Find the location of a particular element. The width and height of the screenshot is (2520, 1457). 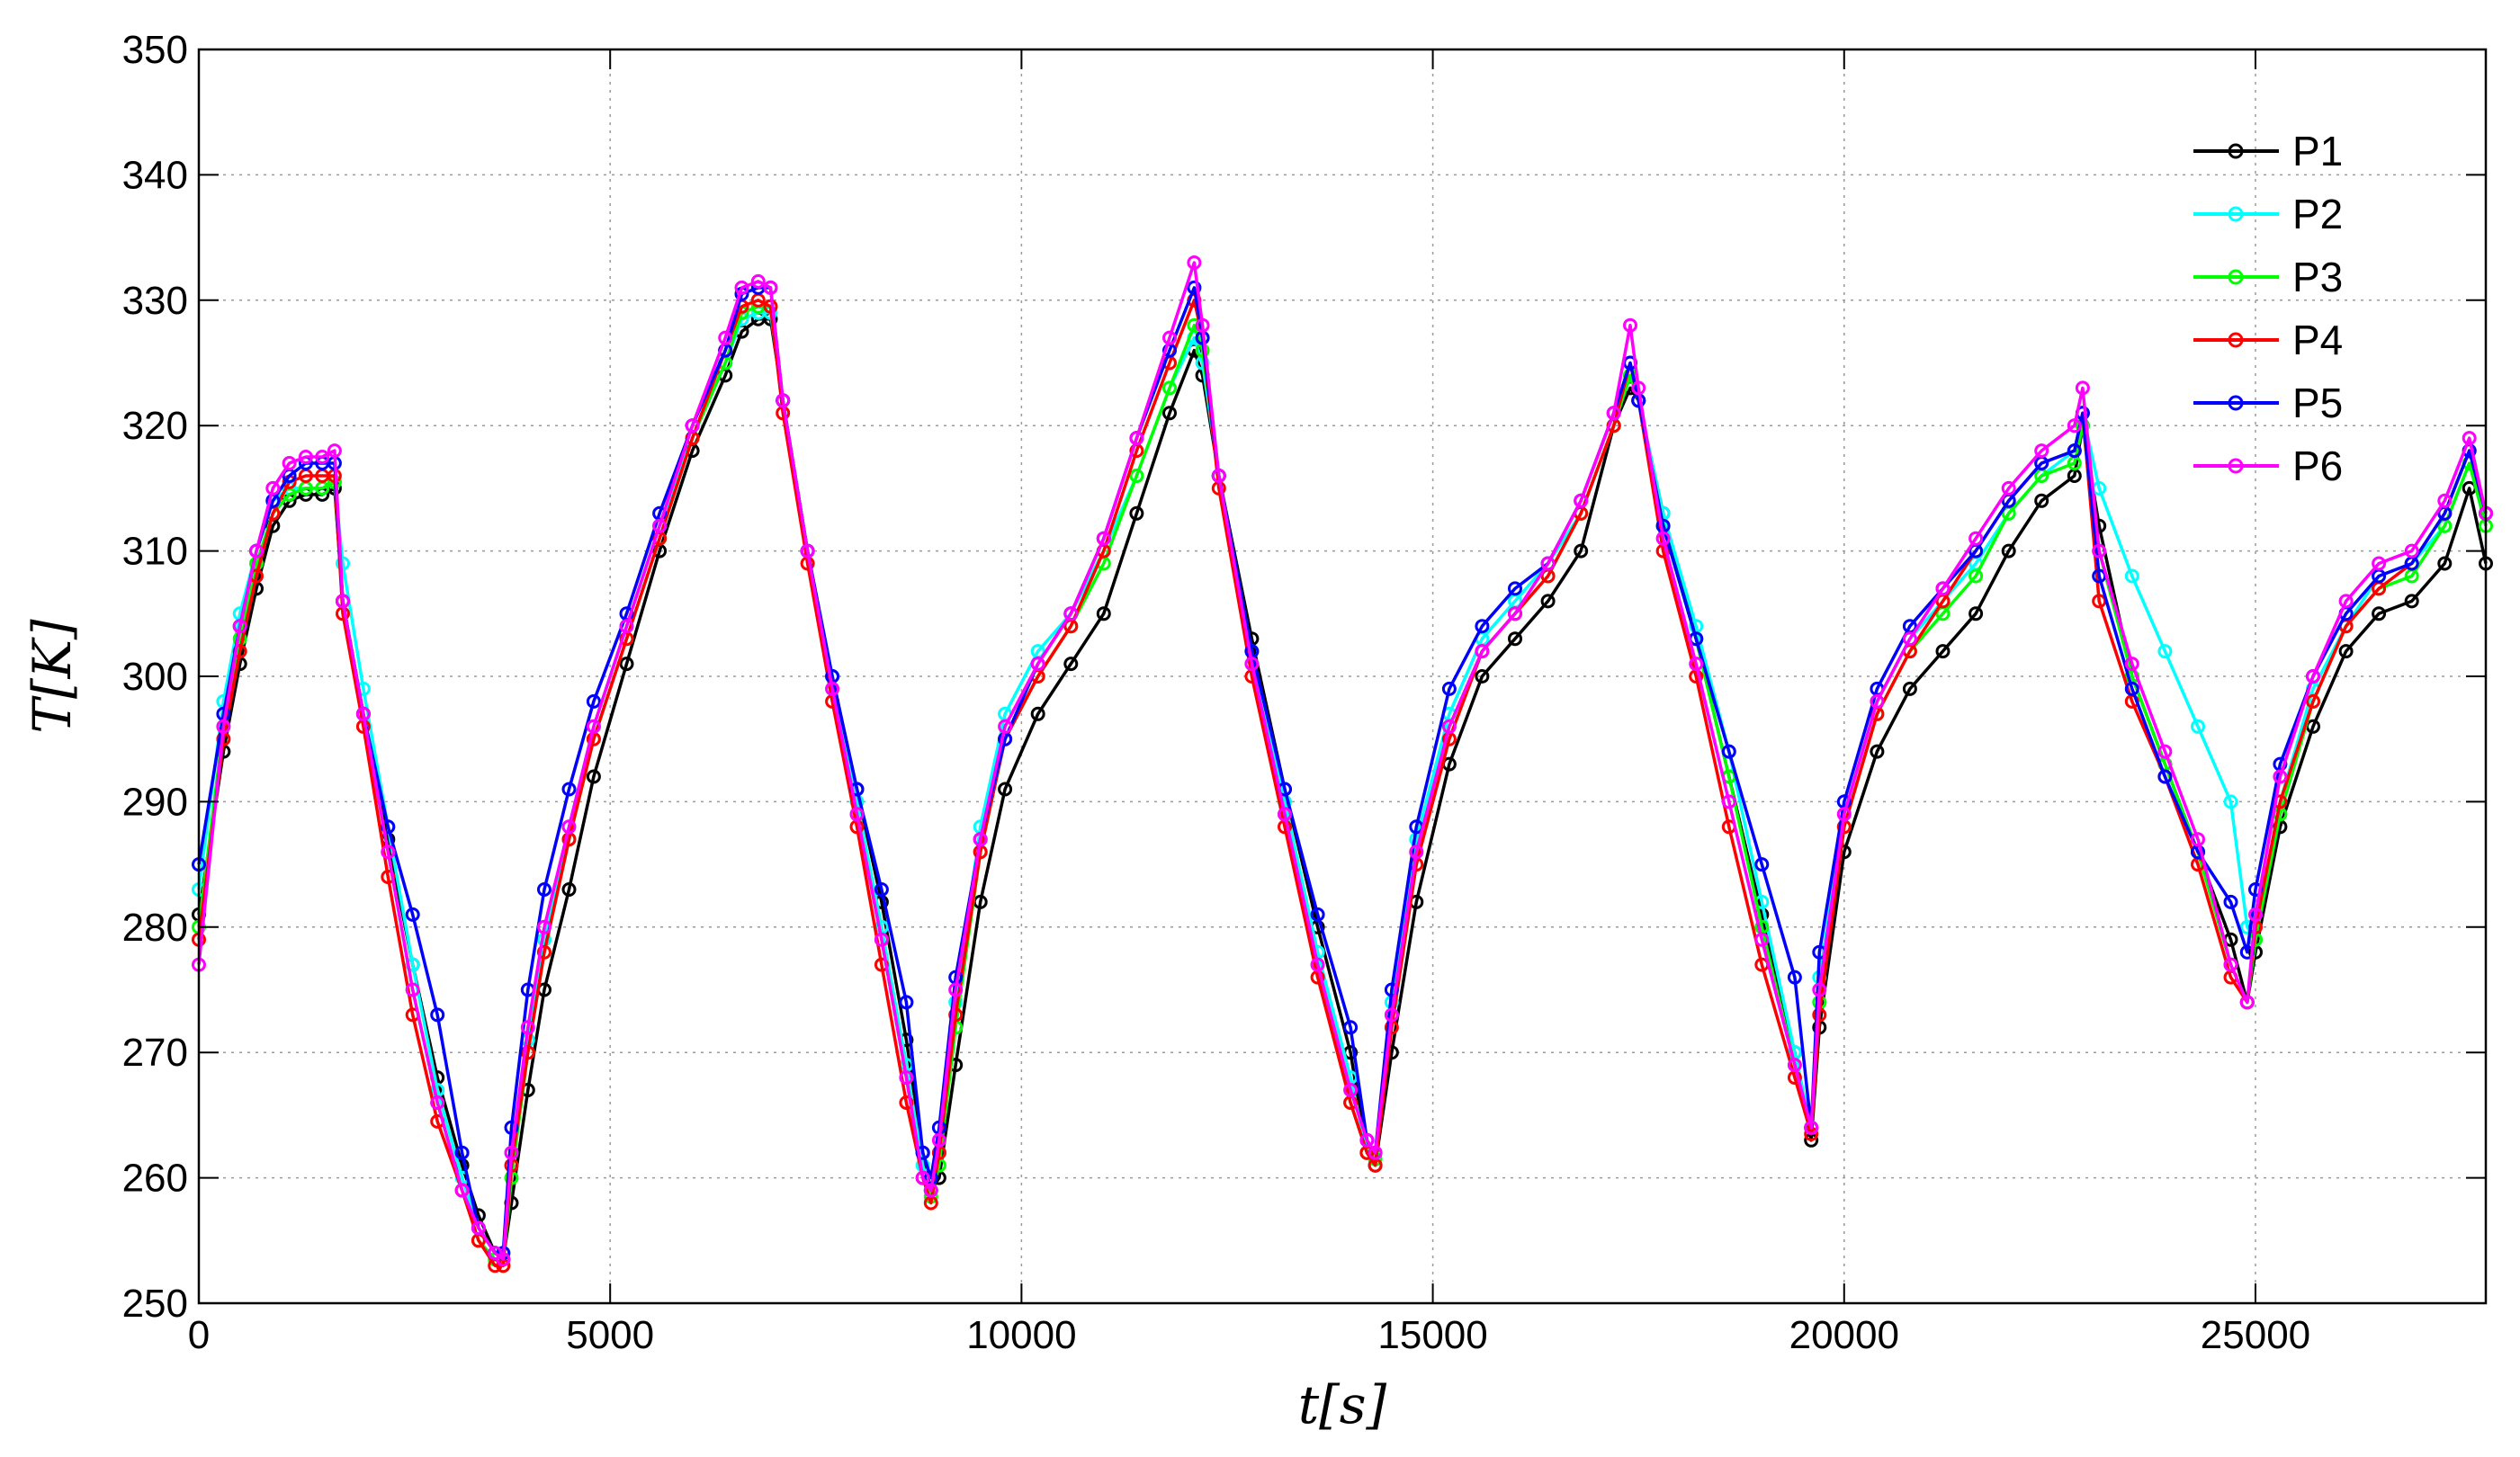

x-tick-label: 20000 is located at coordinates (1844, 1335).